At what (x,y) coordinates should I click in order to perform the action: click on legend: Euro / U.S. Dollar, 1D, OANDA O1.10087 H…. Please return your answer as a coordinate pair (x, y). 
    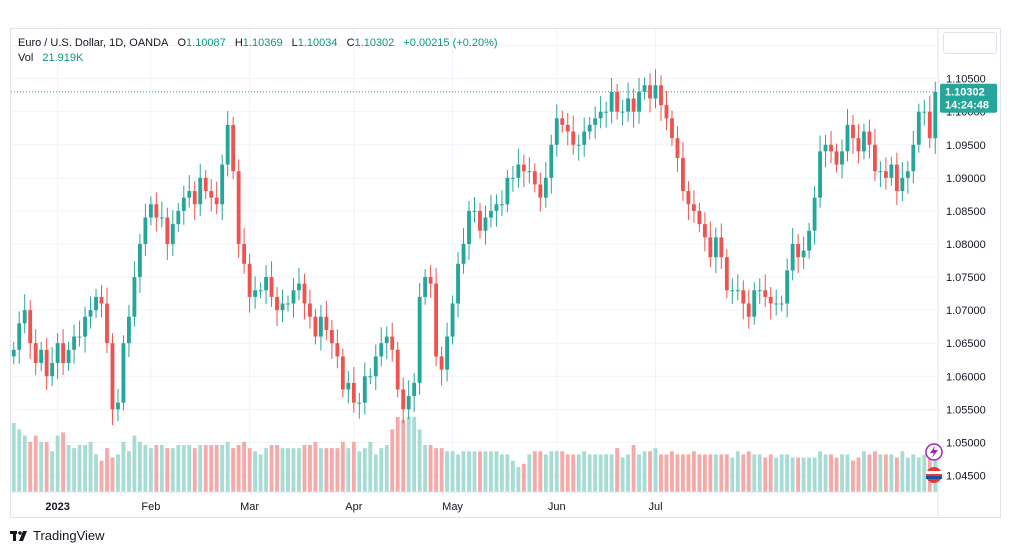
    Looking at the image, I should click on (259, 51).